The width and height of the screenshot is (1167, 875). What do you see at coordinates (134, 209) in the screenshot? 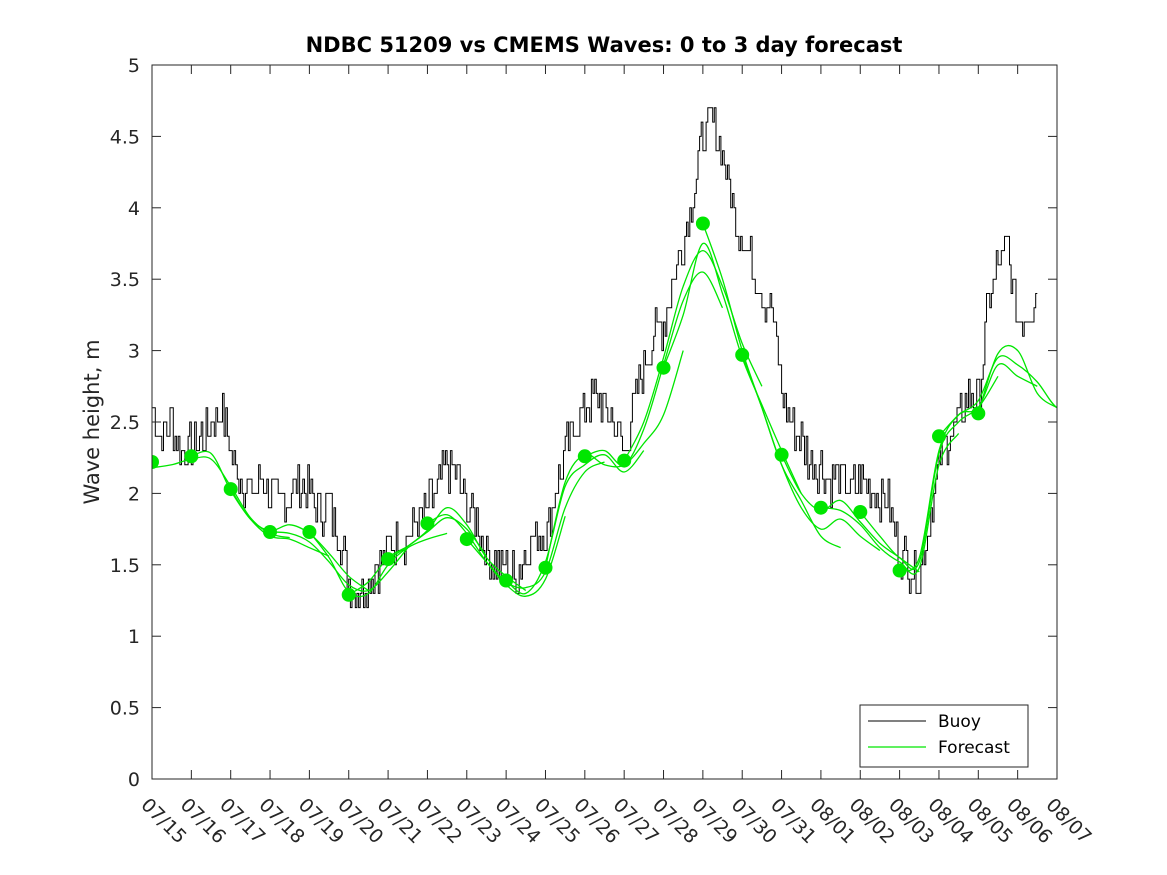
I see `y-tick-label: 4` at bounding box center [134, 209].